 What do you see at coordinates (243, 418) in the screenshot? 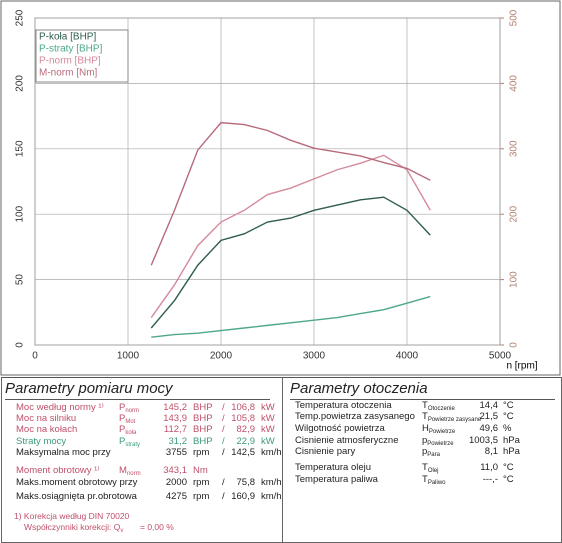
I see `row-value2: 105,8` at bounding box center [243, 418].